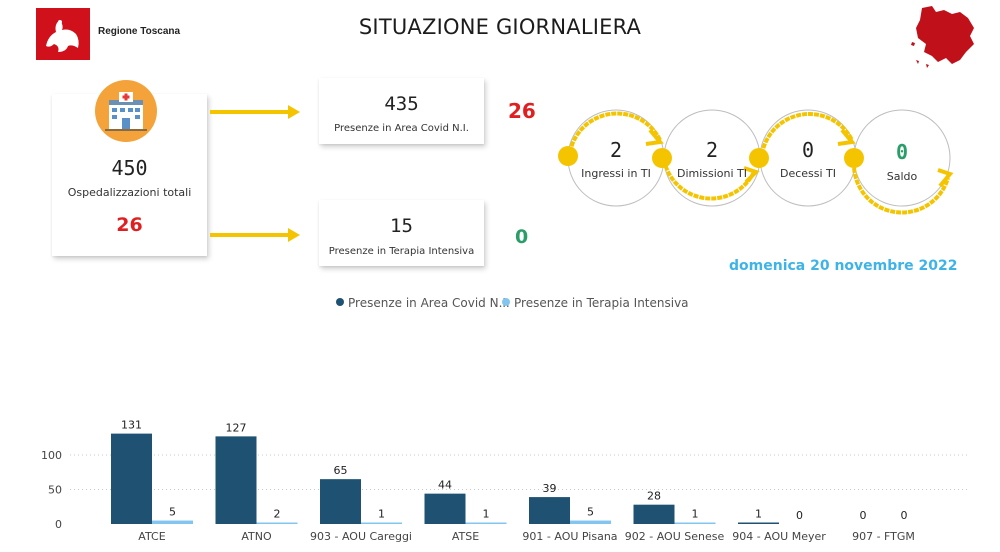 This screenshot has width=1000, height=552. I want to click on data-label: 131, so click(131, 425).